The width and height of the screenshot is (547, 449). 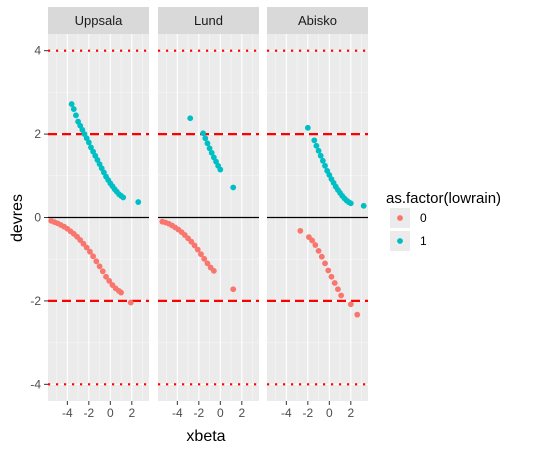 I want to click on strip-label-uppsala: Uppsala, so click(x=99, y=20).